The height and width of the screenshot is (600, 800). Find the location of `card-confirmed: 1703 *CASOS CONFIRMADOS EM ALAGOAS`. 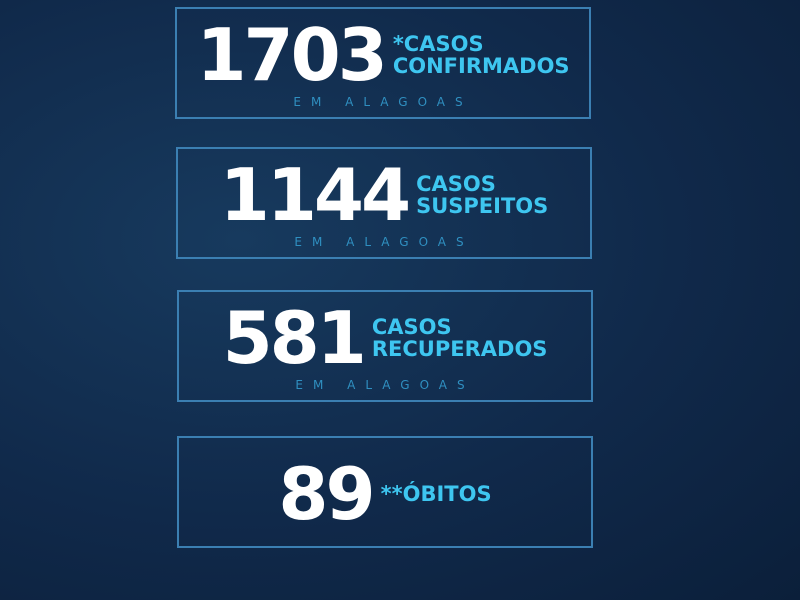

card-confirmed: 1703 *CASOS CONFIRMADOS EM ALAGOAS is located at coordinates (383, 63).